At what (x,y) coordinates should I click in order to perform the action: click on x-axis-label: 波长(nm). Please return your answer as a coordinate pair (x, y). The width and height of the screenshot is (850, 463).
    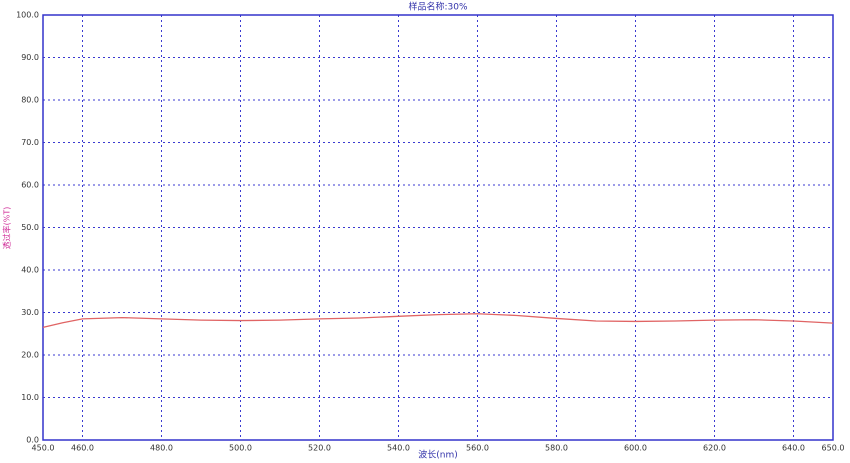
    Looking at the image, I should click on (438, 455).